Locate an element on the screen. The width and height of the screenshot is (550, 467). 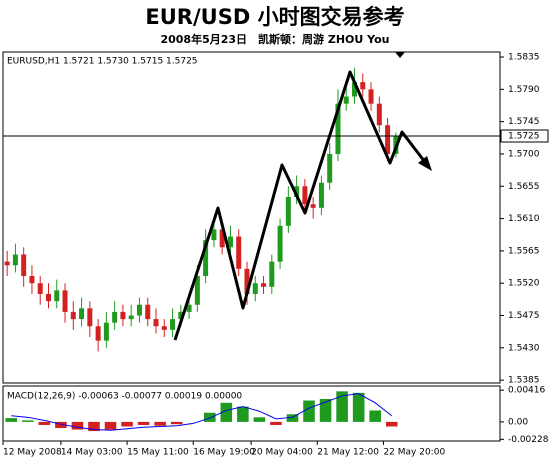
x-tick-label: 21 May 12:00 is located at coordinates (348, 453).